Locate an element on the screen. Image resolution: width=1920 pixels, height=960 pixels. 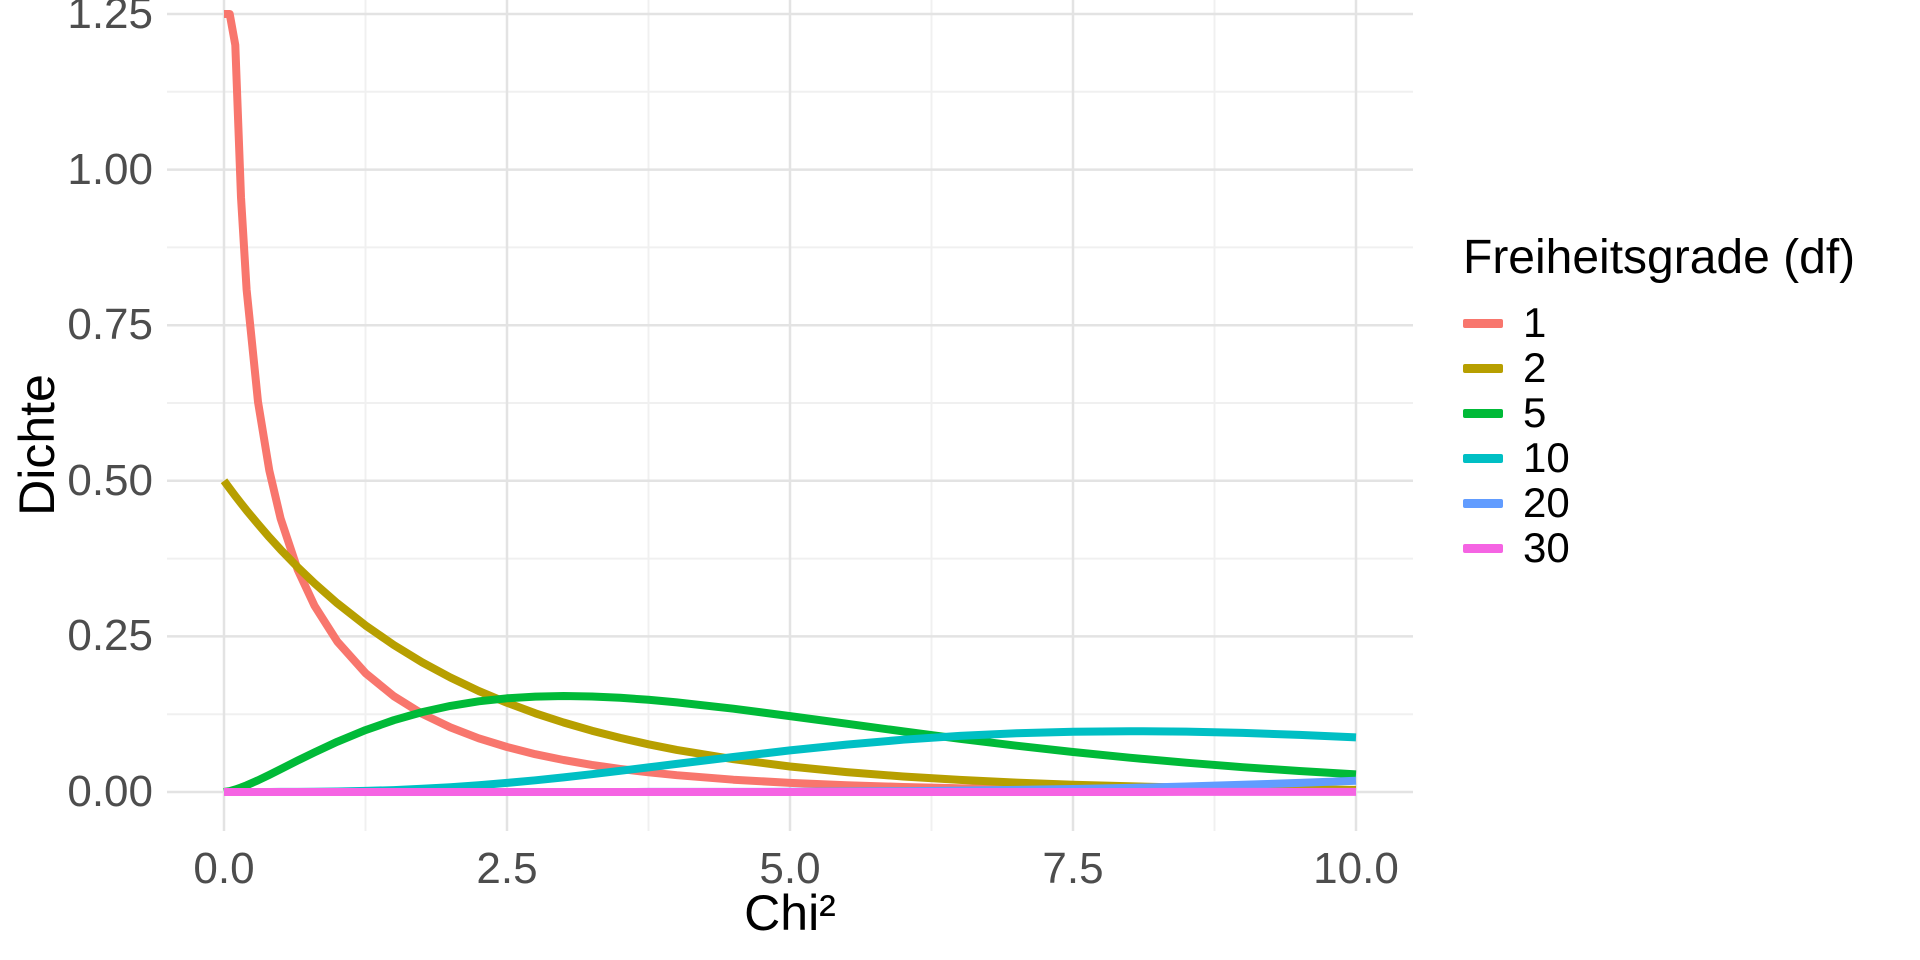
legend-items: 1 2 5 10 20 30 is located at coordinates (1659, 436).